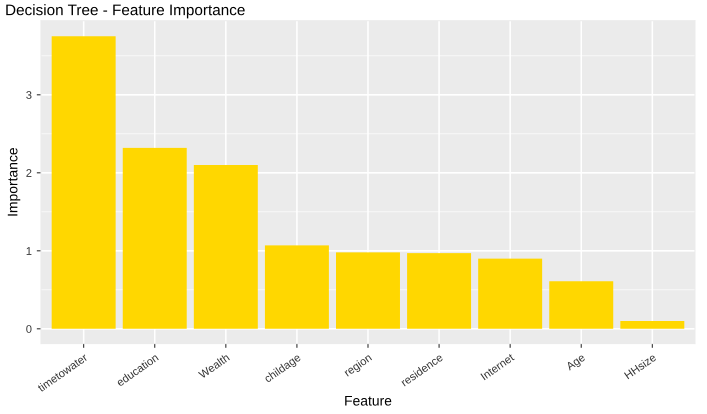 The image size is (707, 414). What do you see at coordinates (29, 173) in the screenshot?
I see `y-tick-label: 2` at bounding box center [29, 173].